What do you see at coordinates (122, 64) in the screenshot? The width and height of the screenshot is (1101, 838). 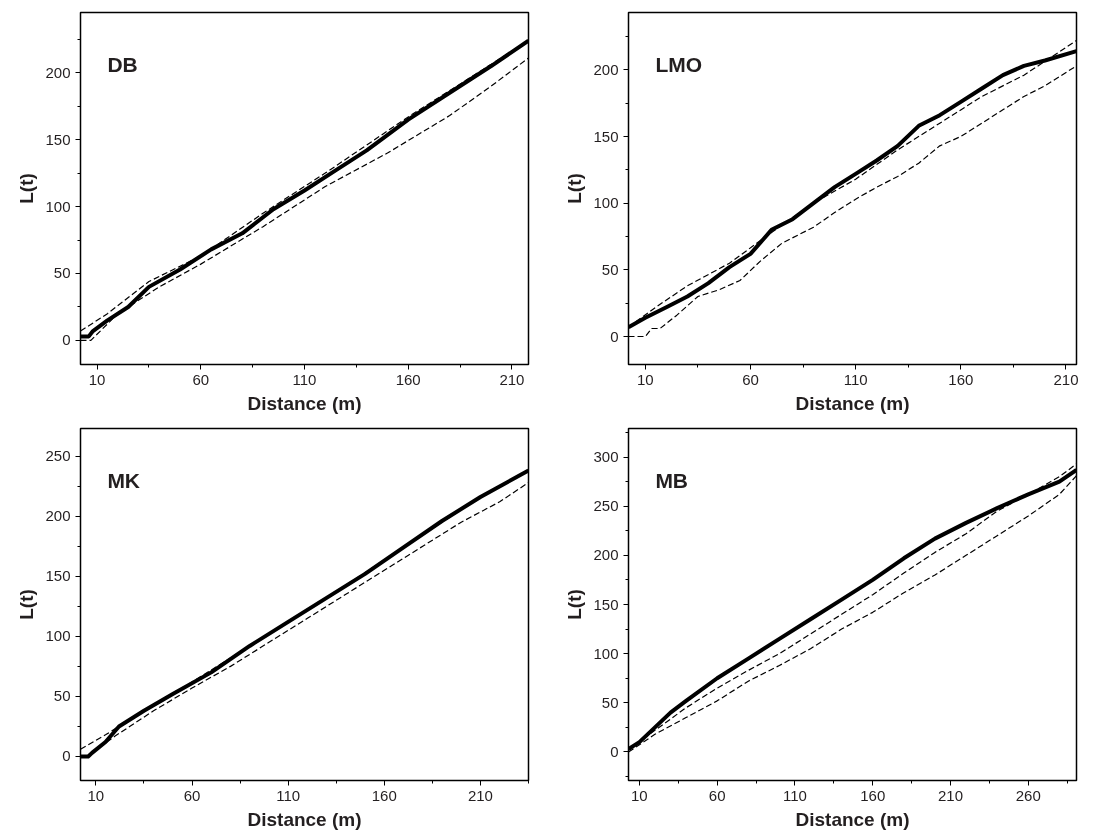 I see `text: DB` at bounding box center [122, 64].